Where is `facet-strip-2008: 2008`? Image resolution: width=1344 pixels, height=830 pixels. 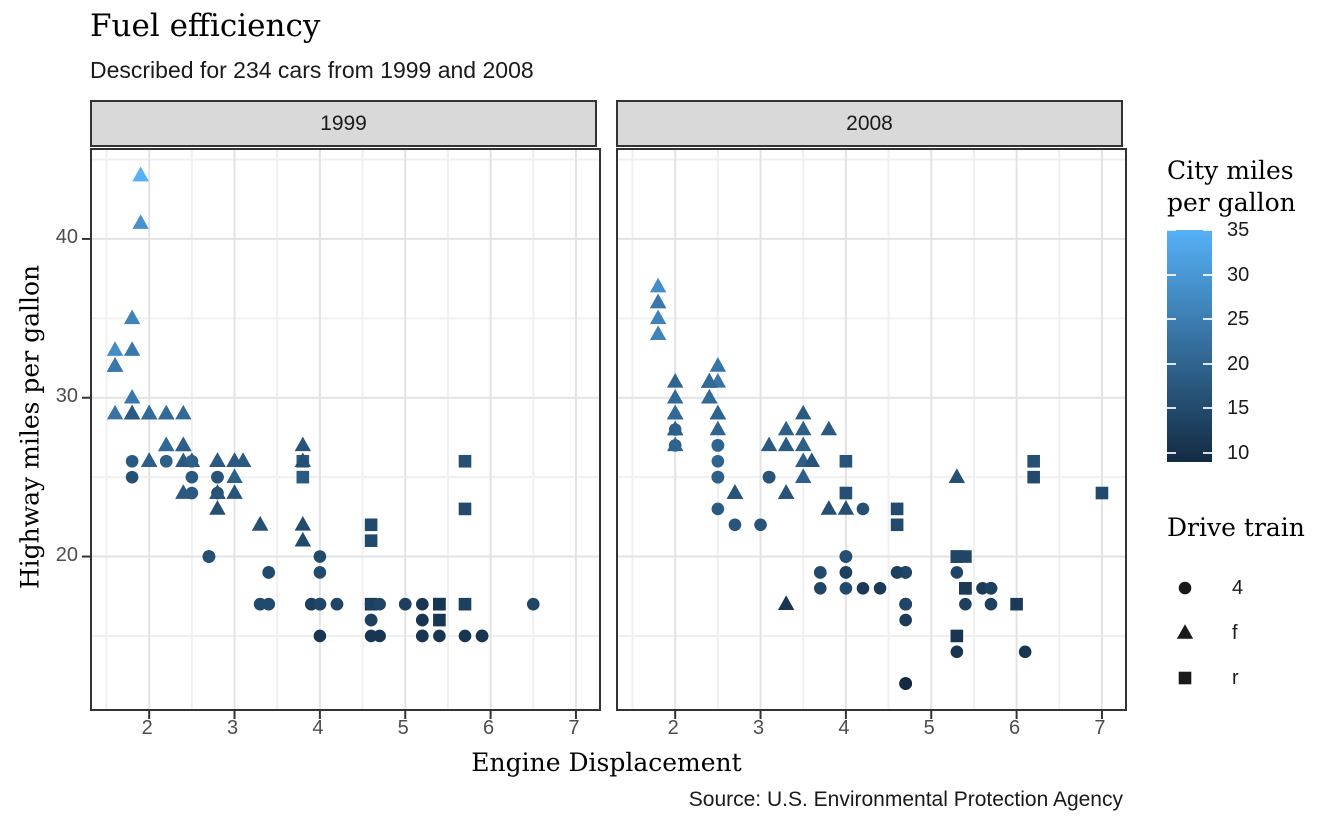
facet-strip-2008: 2008 is located at coordinates (869, 123).